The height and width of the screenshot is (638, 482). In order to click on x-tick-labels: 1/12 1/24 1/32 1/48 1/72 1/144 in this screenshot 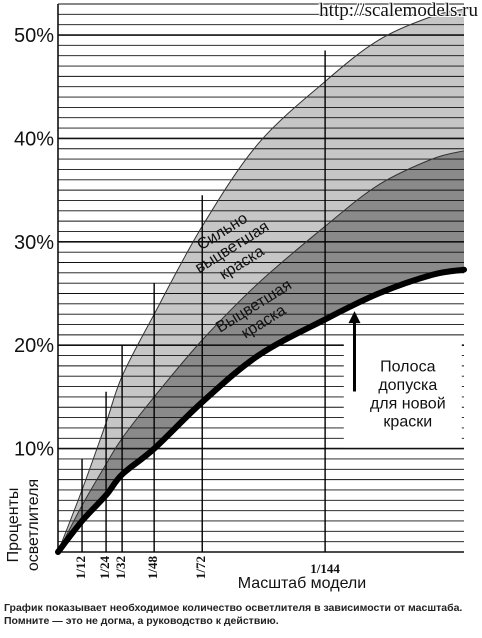, I will do `click(206, 568)`.